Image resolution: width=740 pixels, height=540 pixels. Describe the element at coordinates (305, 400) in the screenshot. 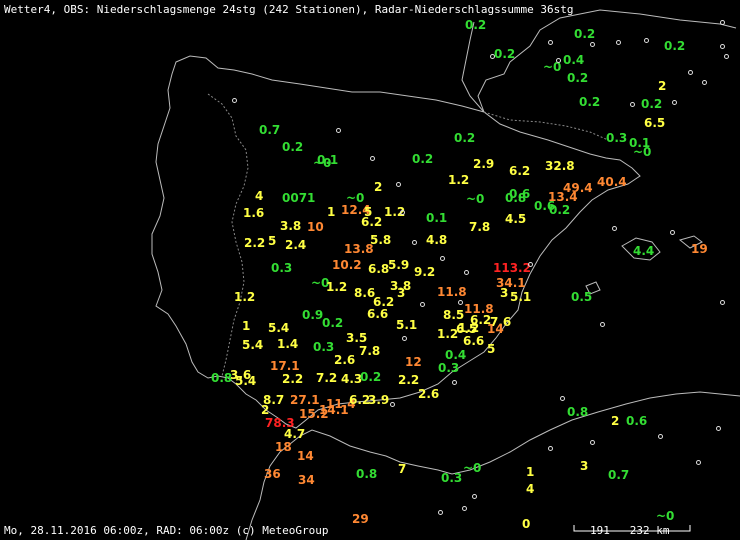

I see `observation-value: 27.1` at that location.